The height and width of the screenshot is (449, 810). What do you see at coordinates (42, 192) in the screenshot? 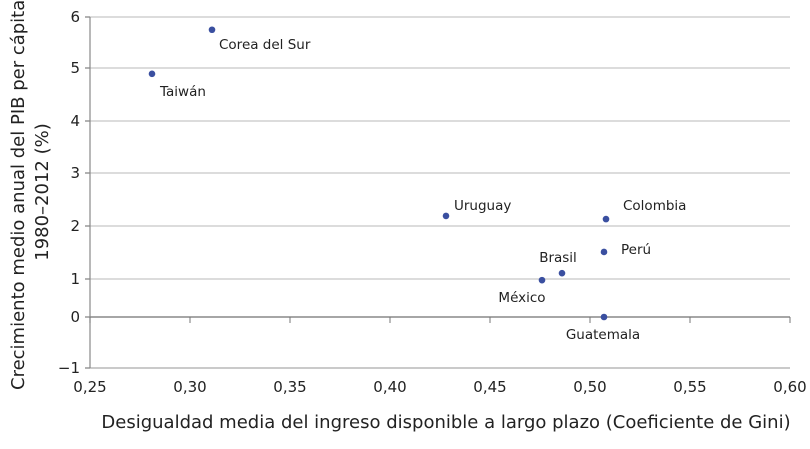
I see `y-axis-title-line2: 1980–2012 (%)` at bounding box center [42, 192].